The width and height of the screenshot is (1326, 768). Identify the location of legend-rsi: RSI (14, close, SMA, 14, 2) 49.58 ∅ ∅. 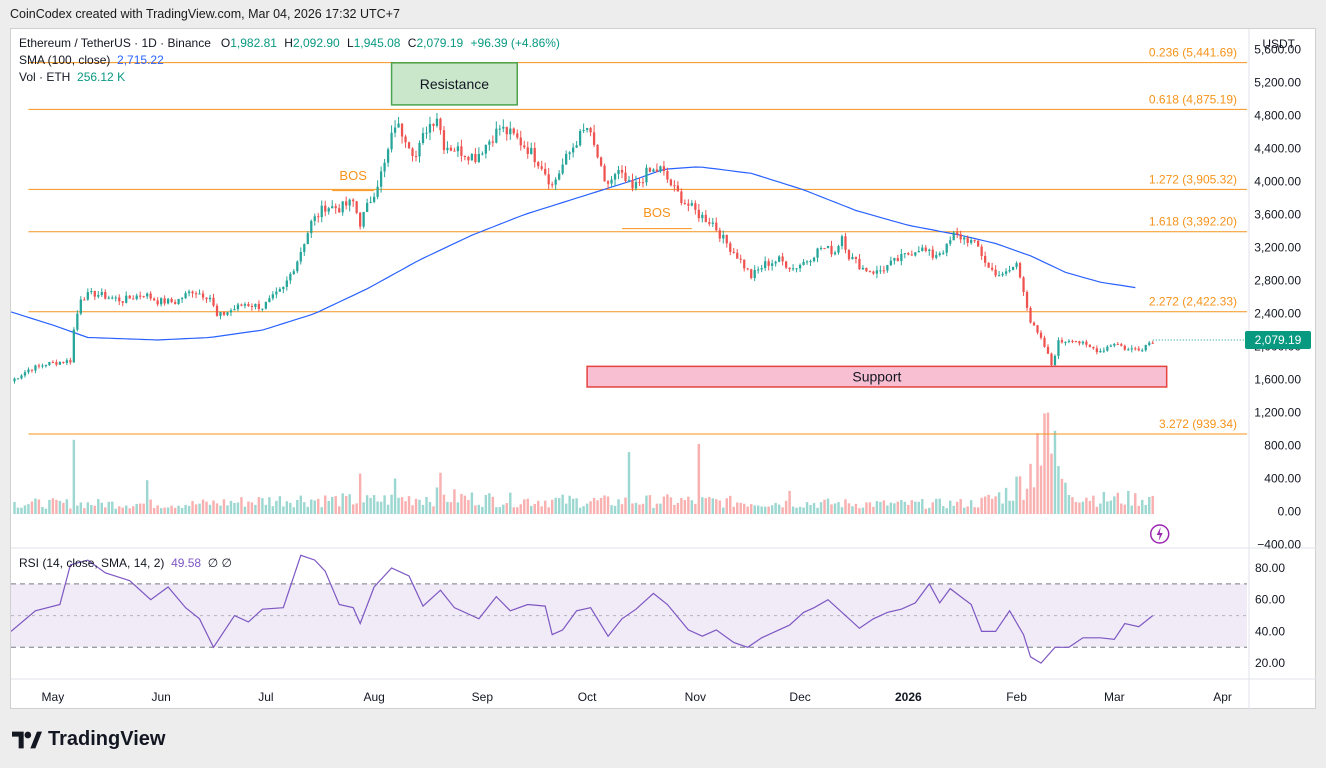
(125, 563).